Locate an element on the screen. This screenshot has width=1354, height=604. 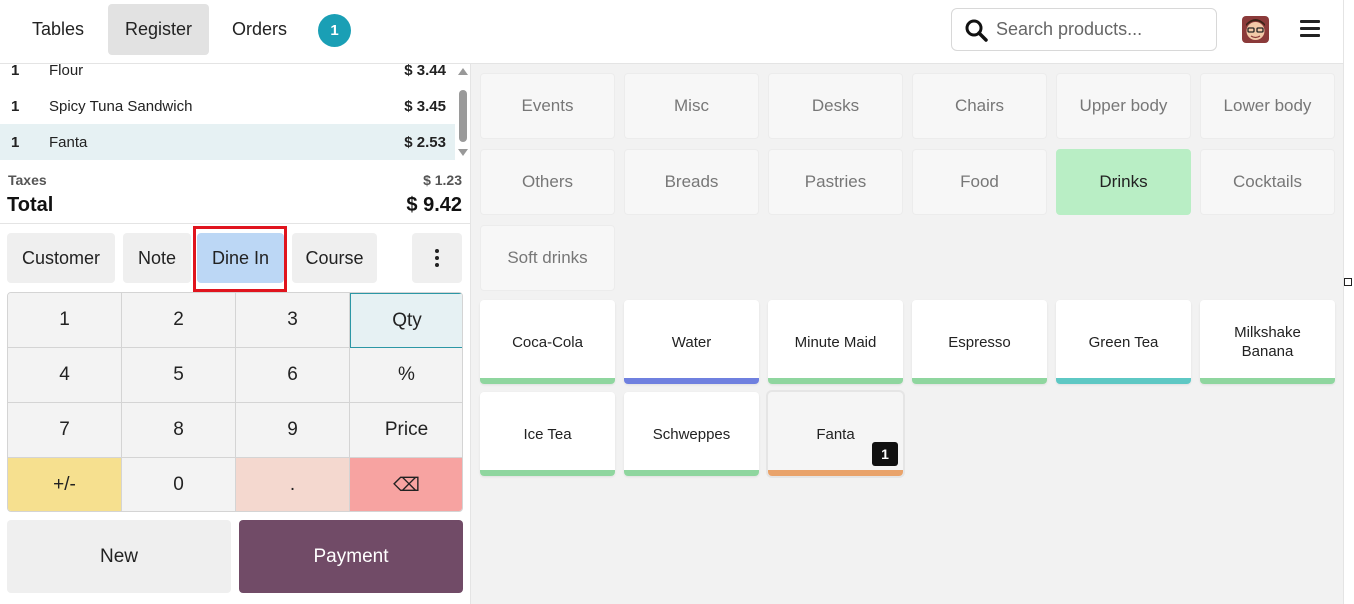
product-card: Coca-Cola is located at coordinates (547, 342).